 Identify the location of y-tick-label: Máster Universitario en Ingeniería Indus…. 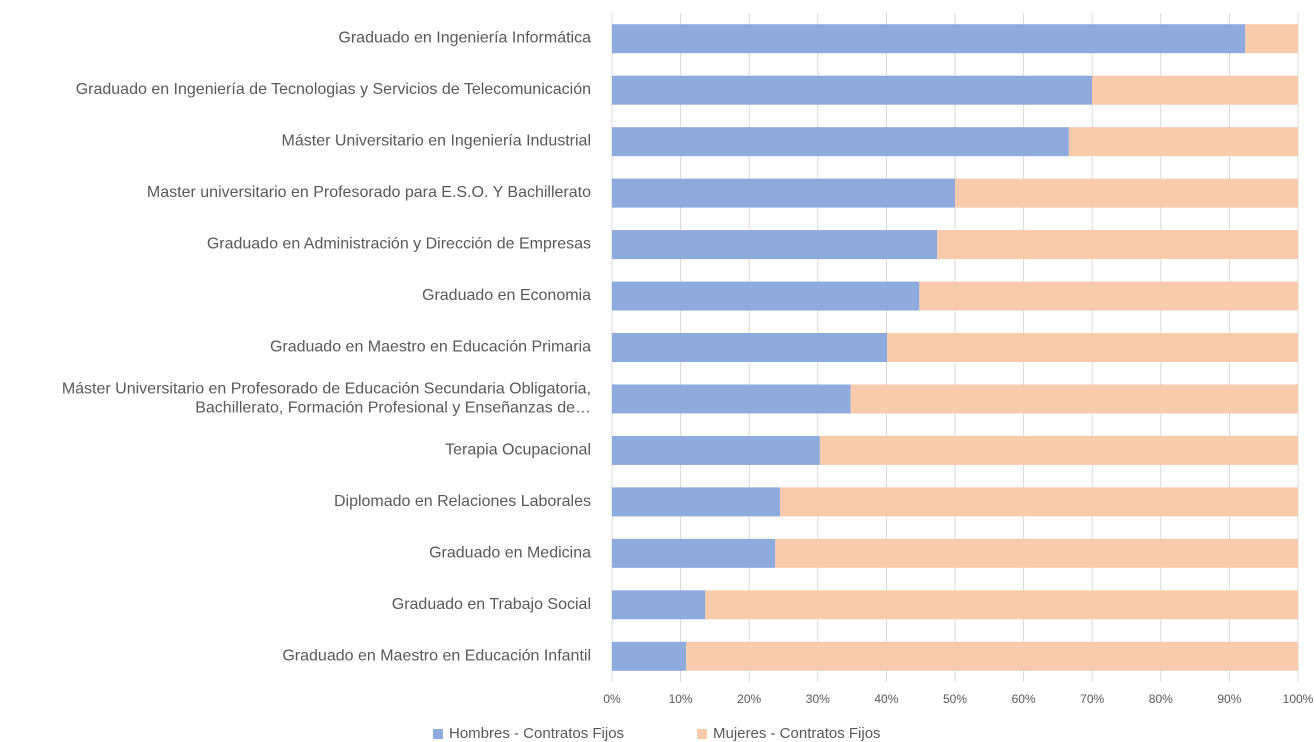
(436, 141).